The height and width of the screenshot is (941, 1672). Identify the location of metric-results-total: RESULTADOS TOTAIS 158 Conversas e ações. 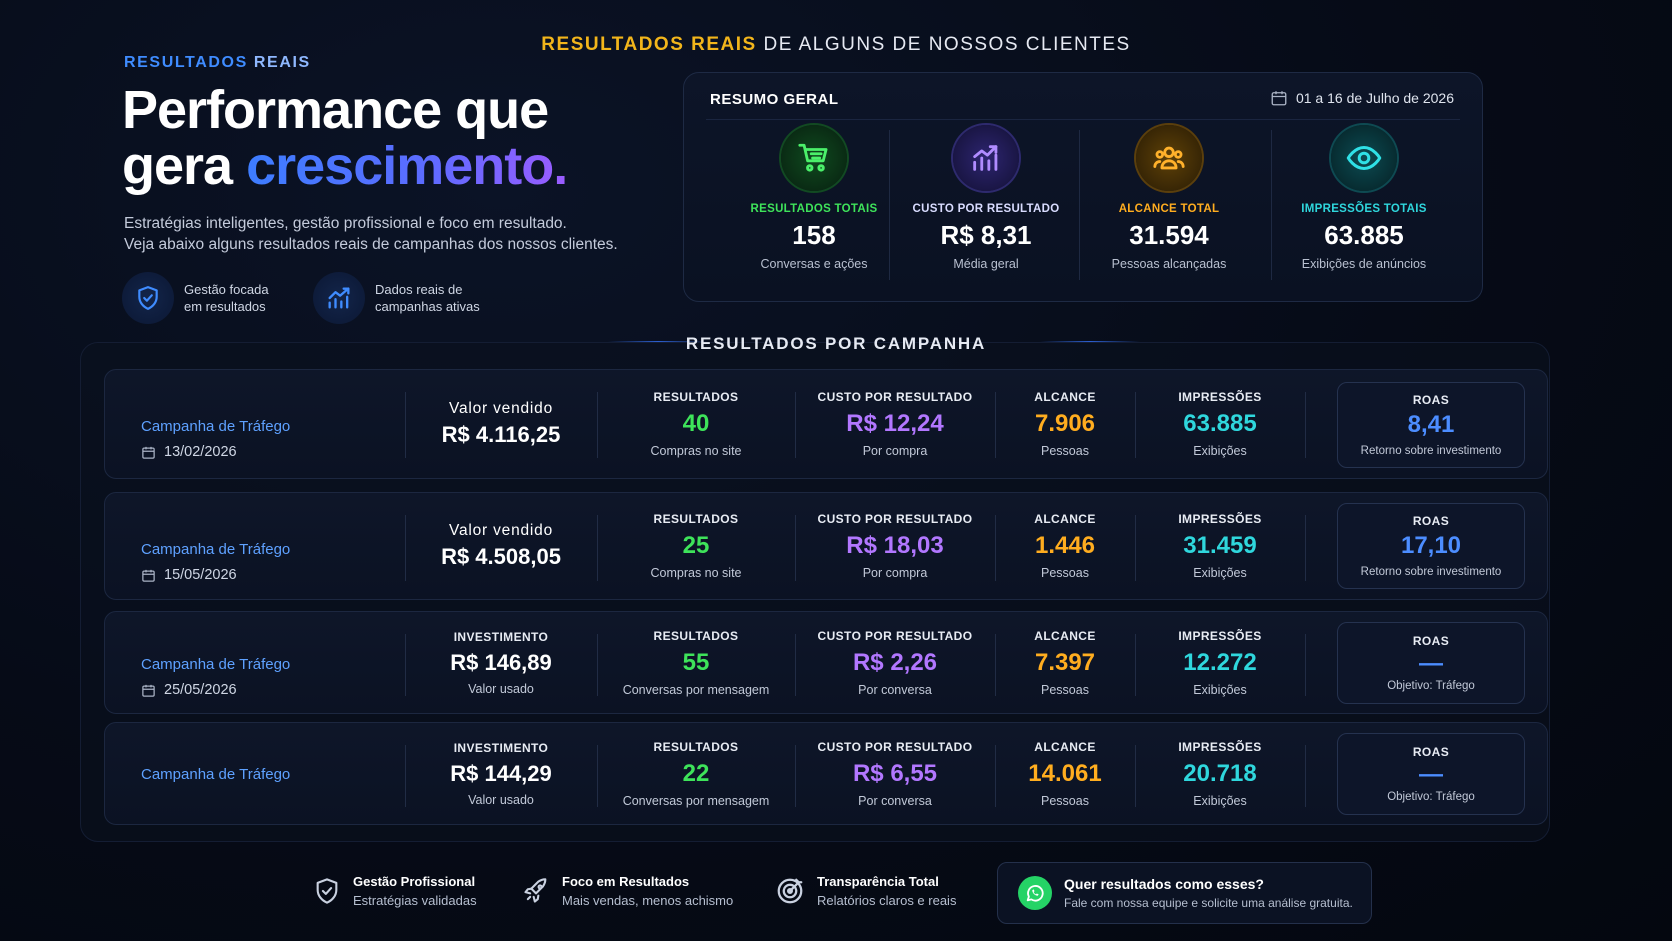
(814, 210).